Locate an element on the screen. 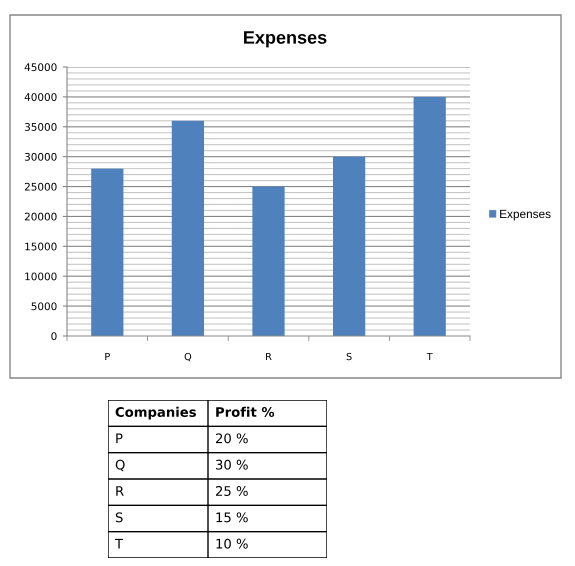  text: Companies is located at coordinates (156, 413).